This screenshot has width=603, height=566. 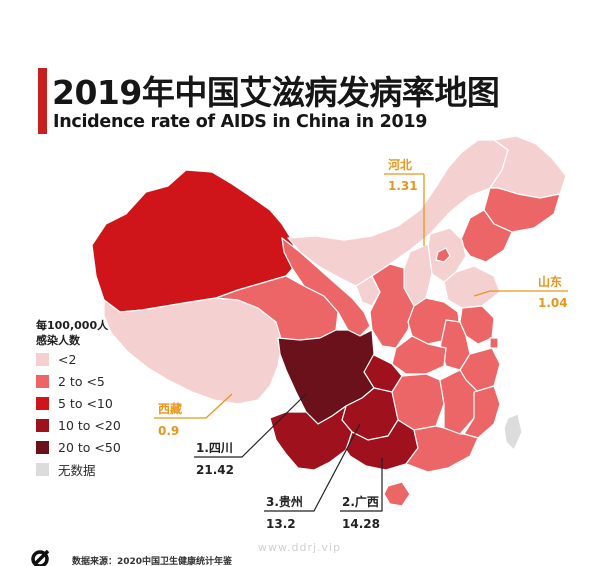 What do you see at coordinates (215, 470) in the screenshot?
I see `rank-sichuan-value: 21.42` at bounding box center [215, 470].